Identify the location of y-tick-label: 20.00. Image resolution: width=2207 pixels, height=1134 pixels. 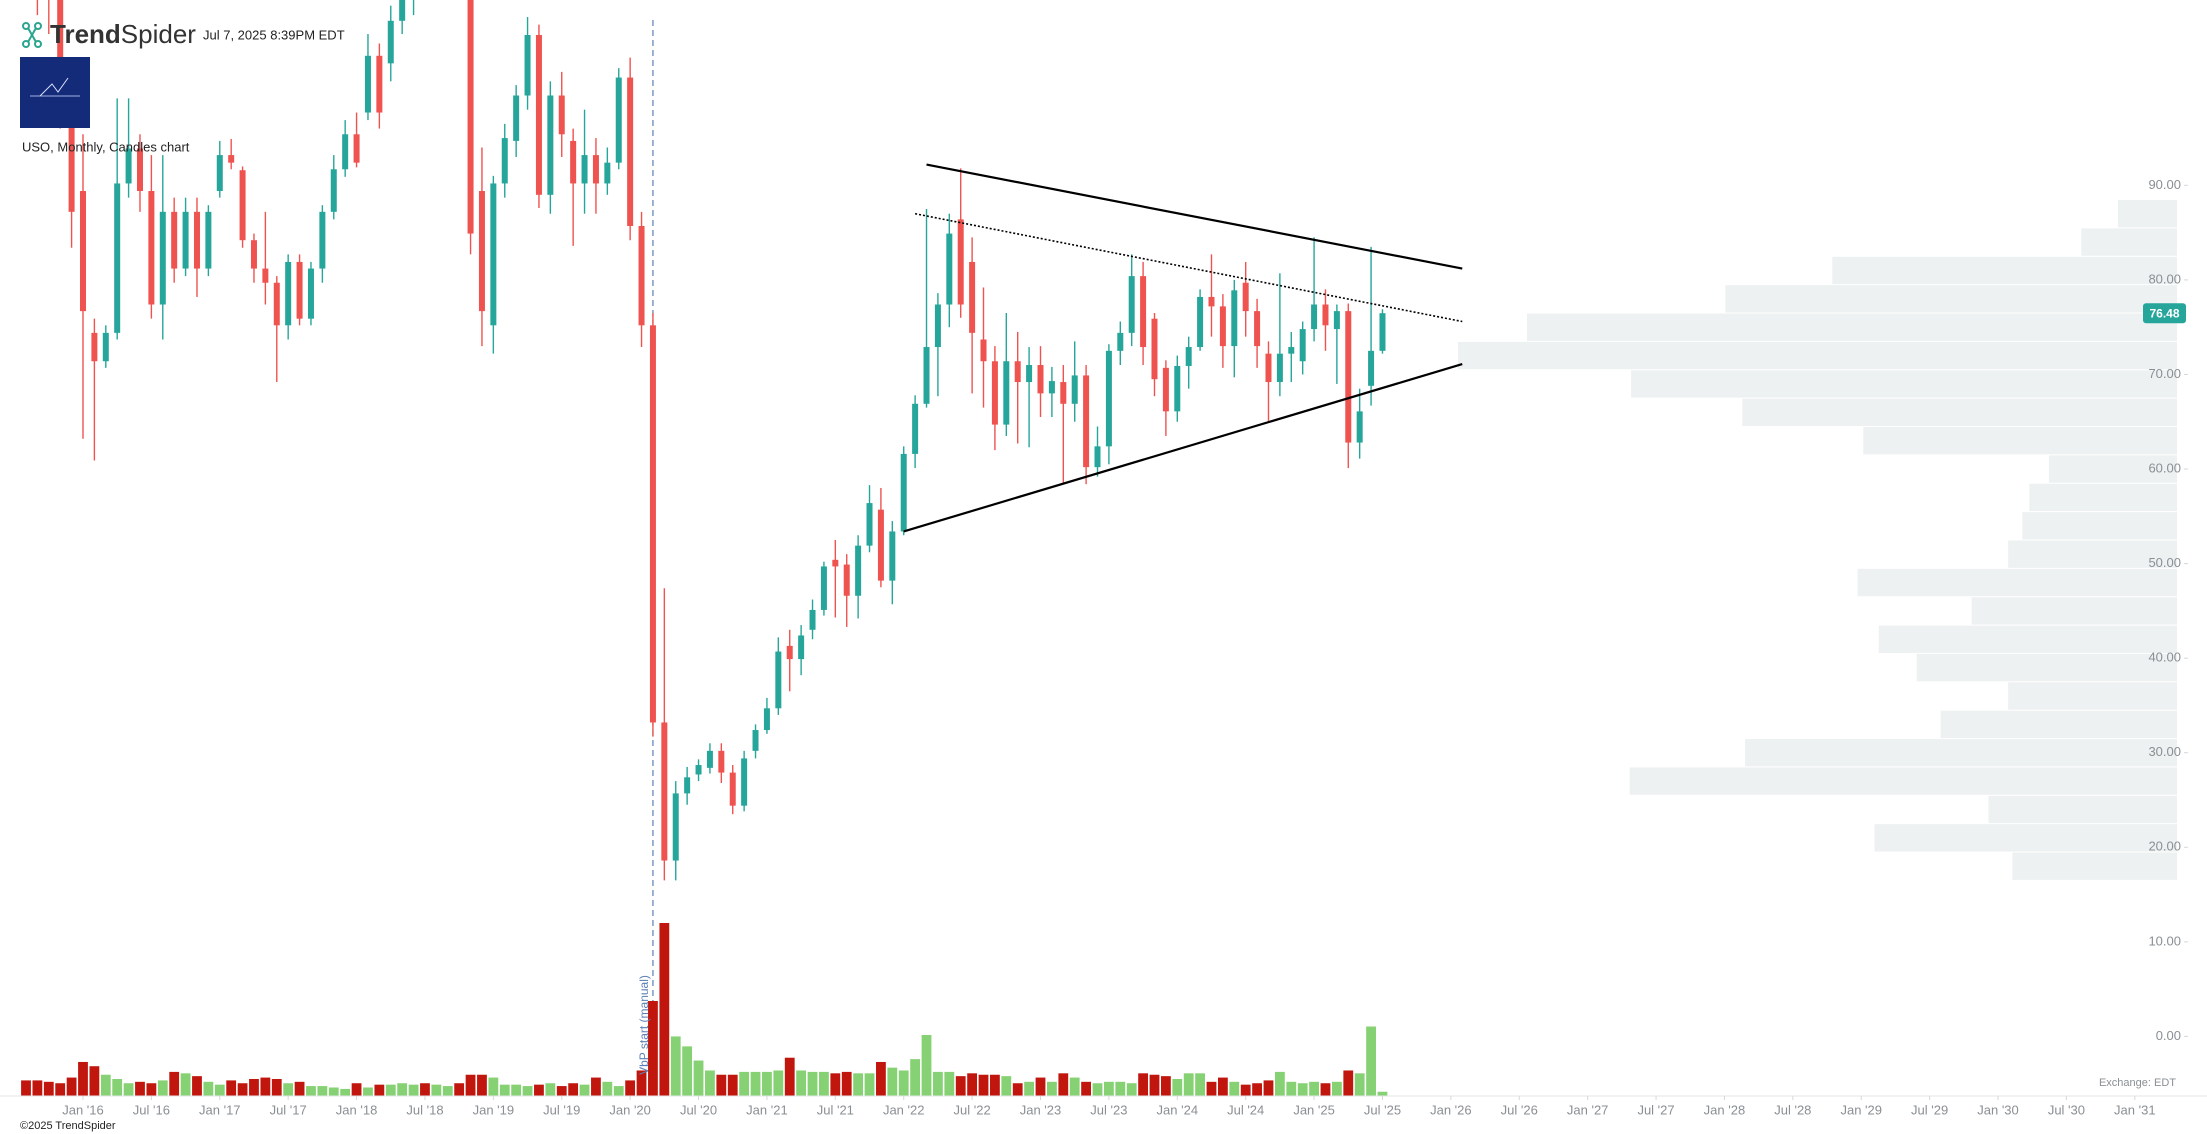
(2164, 846).